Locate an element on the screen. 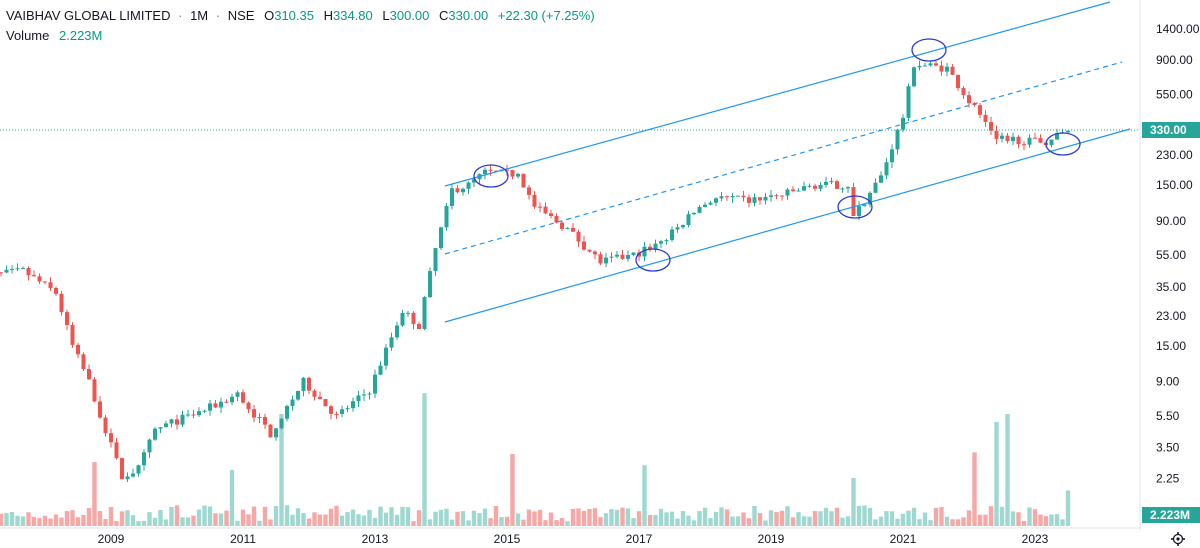 The image size is (1200, 548). time-tick-label: 2013 is located at coordinates (375, 539).